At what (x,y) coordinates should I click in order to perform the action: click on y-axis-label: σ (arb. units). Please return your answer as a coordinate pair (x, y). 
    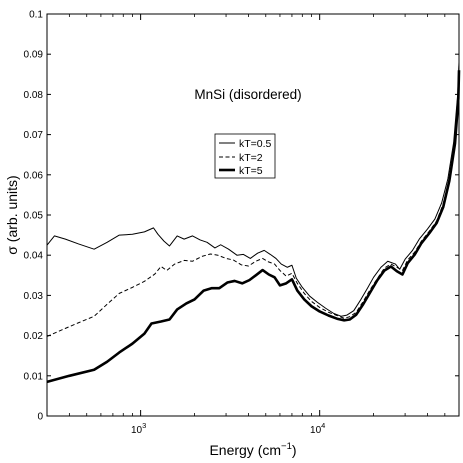
    Looking at the image, I should click on (12, 214).